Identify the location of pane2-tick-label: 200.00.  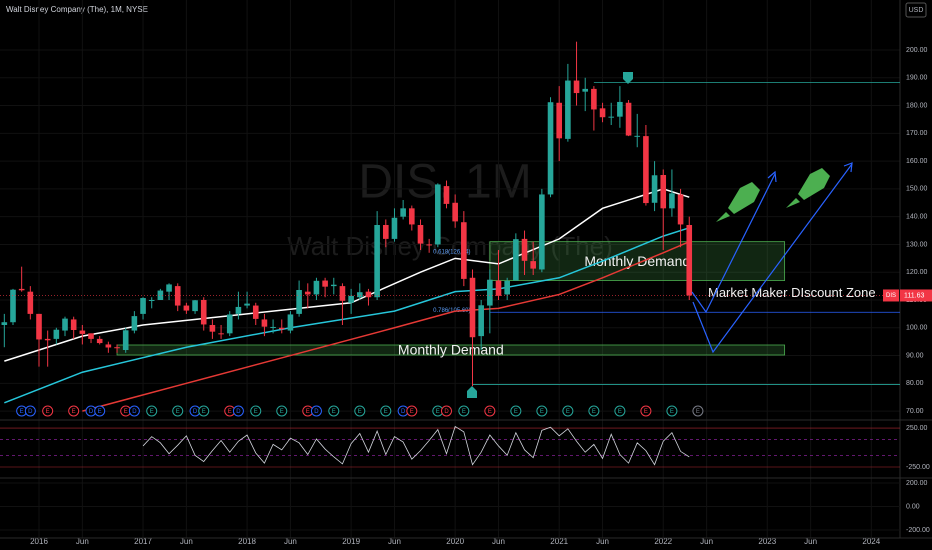
(917, 483).